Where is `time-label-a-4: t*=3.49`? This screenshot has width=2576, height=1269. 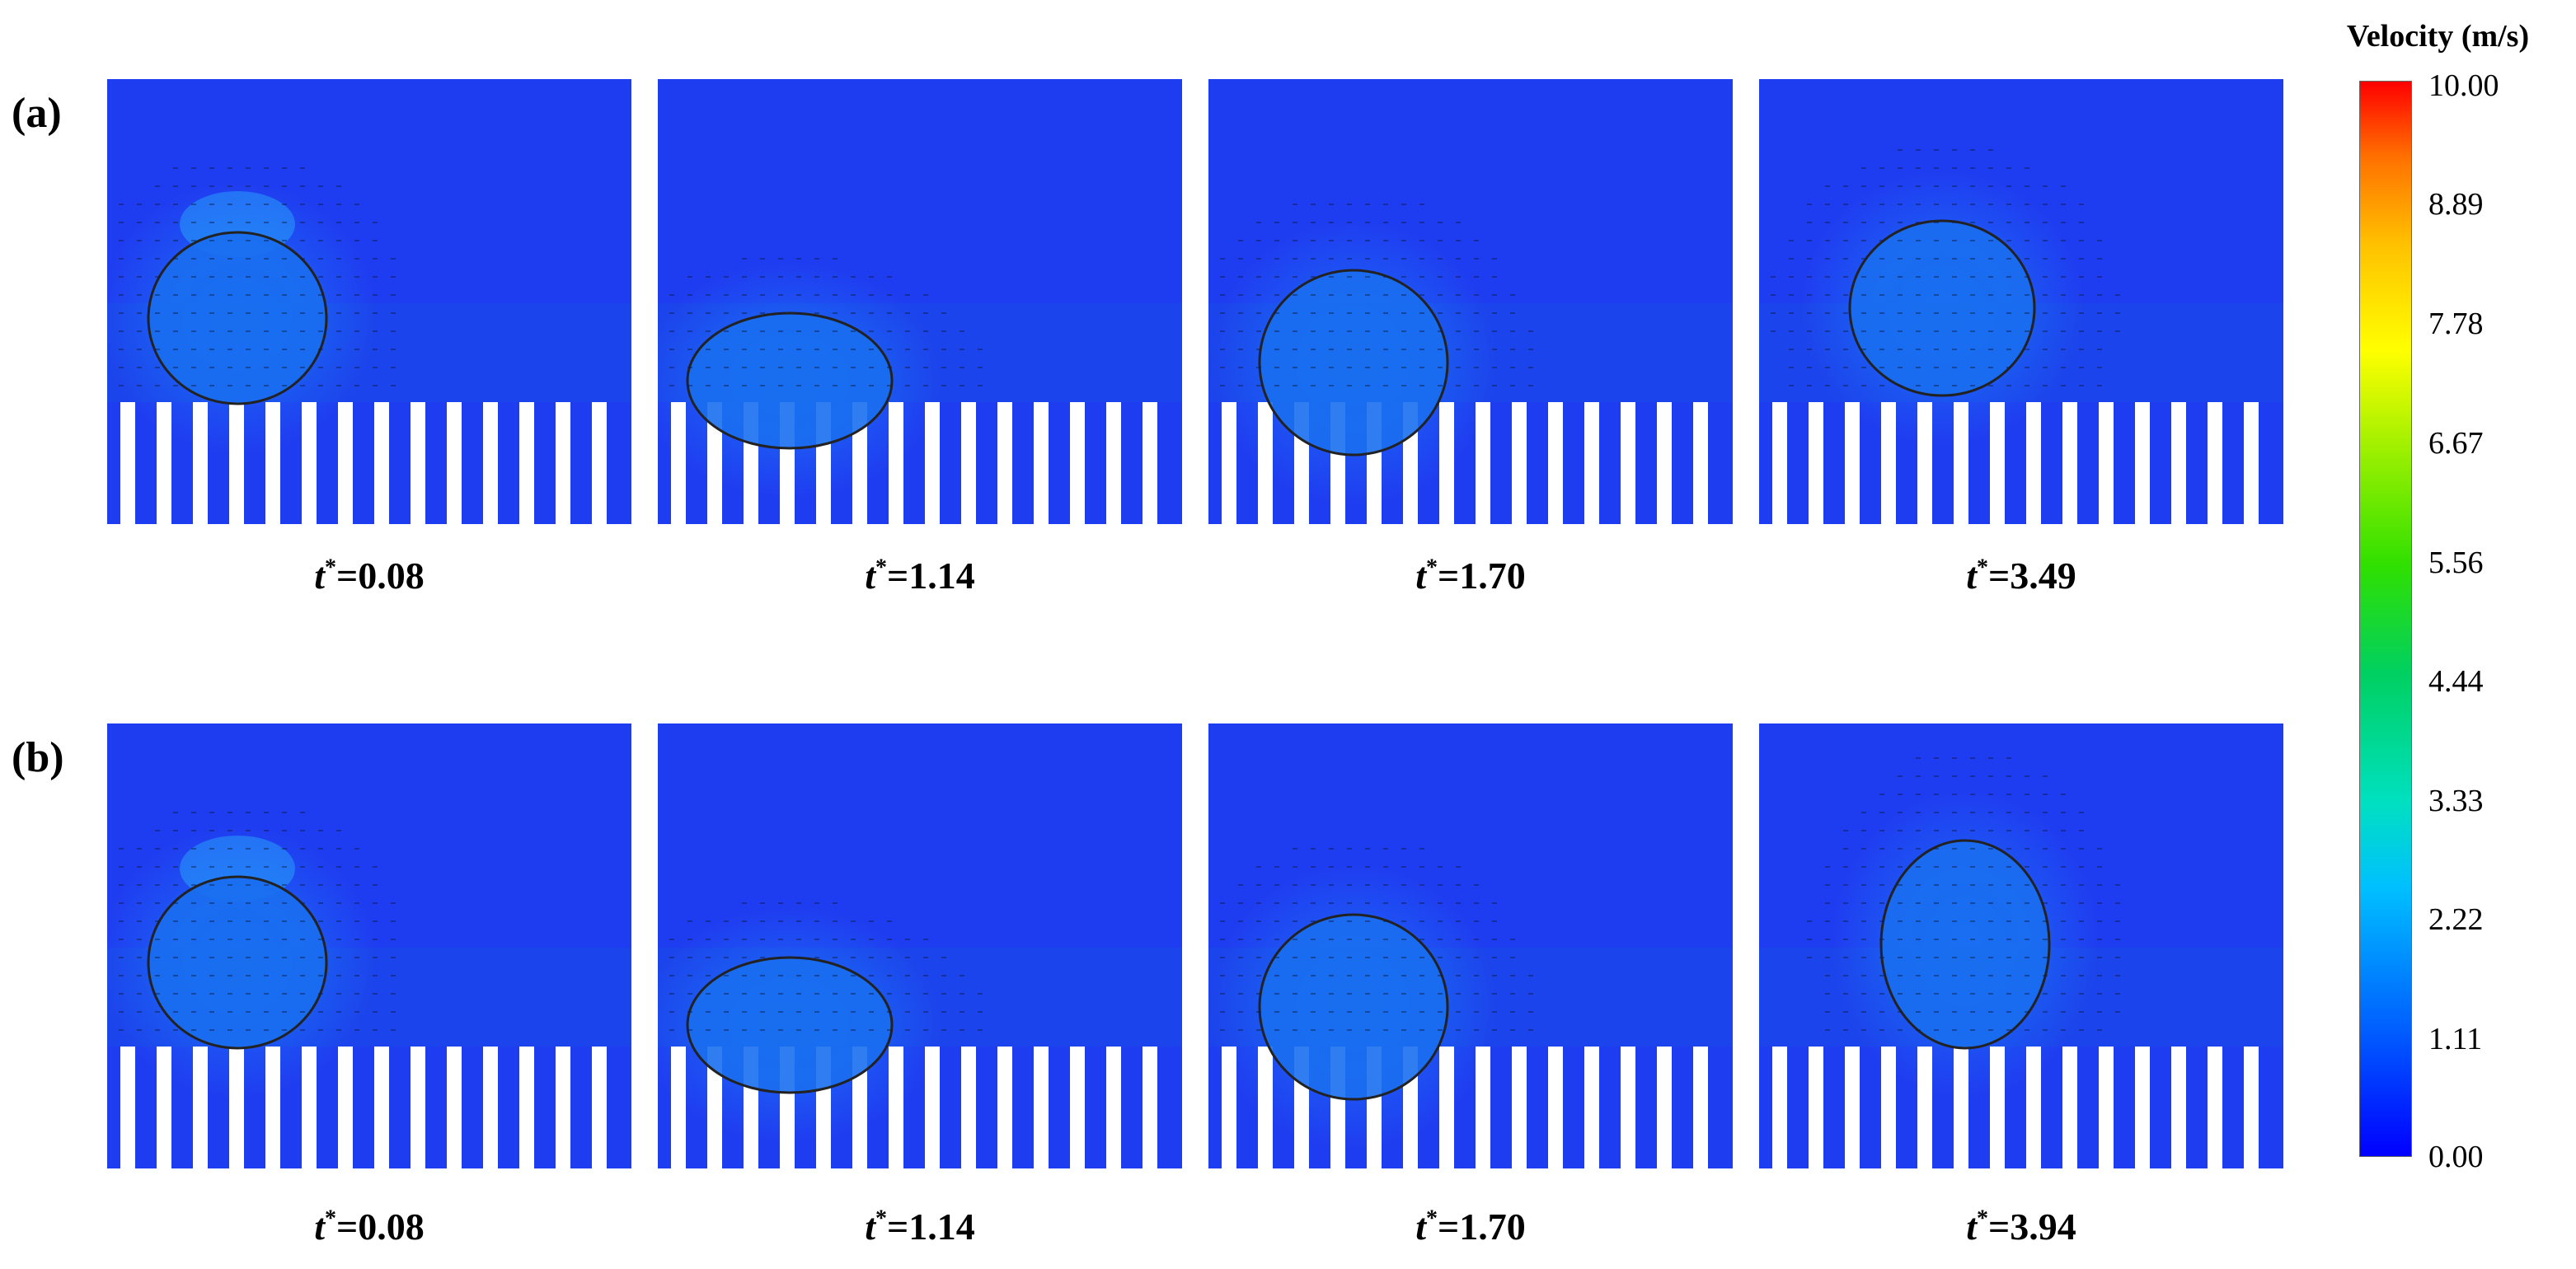
time-label-a-4: t*=3.49 is located at coordinates (2021, 576).